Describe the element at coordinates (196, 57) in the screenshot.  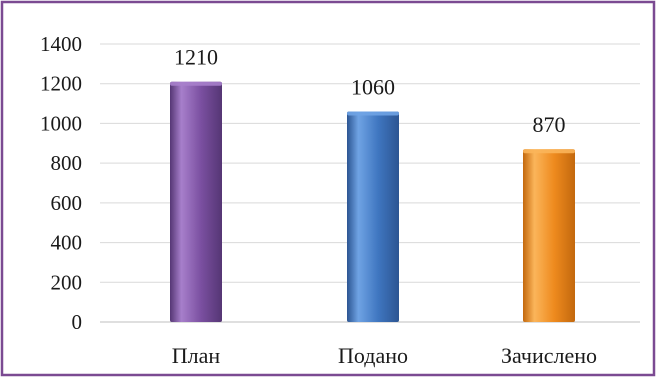
I see `data-label: 1210` at that location.